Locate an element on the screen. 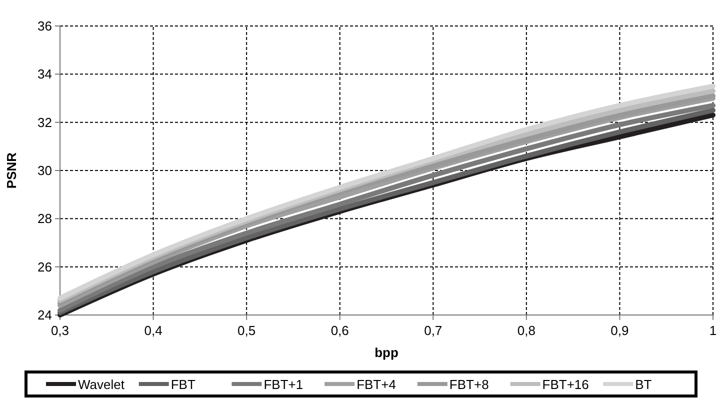 The image size is (722, 403). x-tick-label: 0,7 is located at coordinates (433, 330).